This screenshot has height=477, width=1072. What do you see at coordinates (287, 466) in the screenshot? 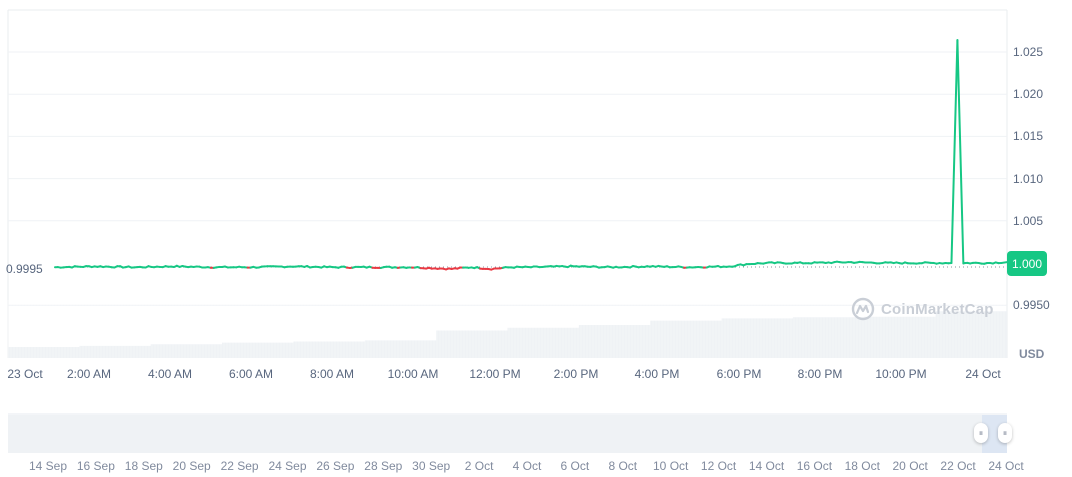
I see `navigator-date-label: 24 Sep` at bounding box center [287, 466].